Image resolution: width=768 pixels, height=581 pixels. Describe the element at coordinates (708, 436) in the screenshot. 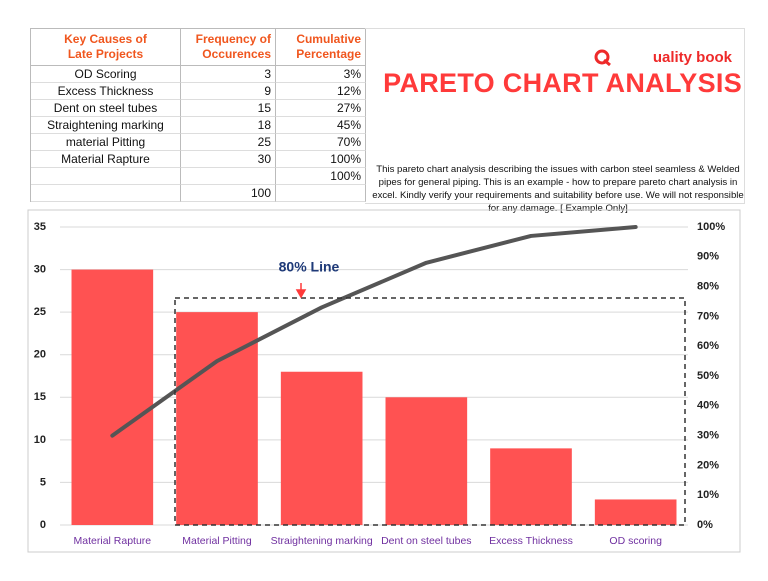

I see `y2-tick-label: 30%` at that location.